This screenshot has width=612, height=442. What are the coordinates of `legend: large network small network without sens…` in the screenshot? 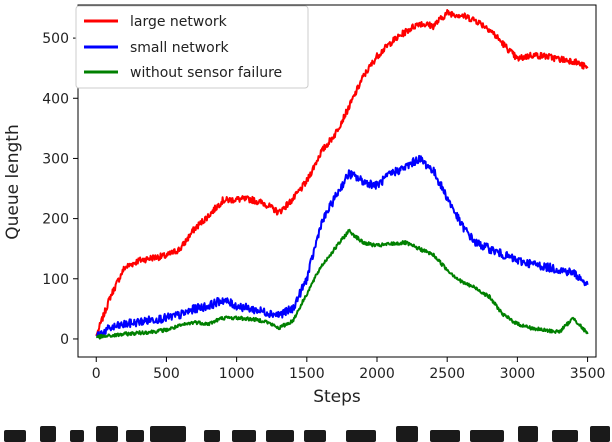 It's located at (192, 47).